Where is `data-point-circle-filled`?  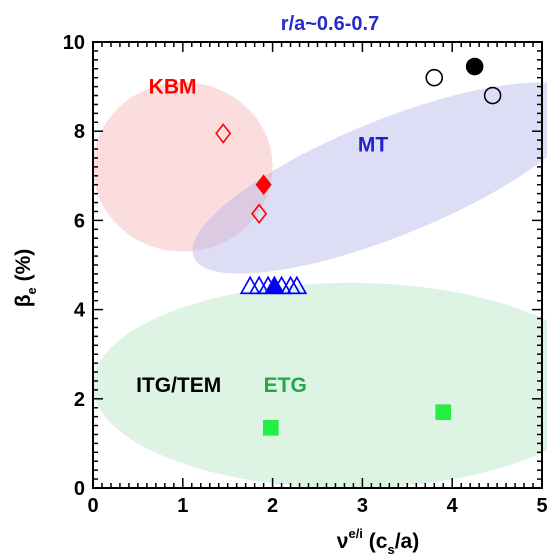
data-point-circle-filled is located at coordinates (474, 66).